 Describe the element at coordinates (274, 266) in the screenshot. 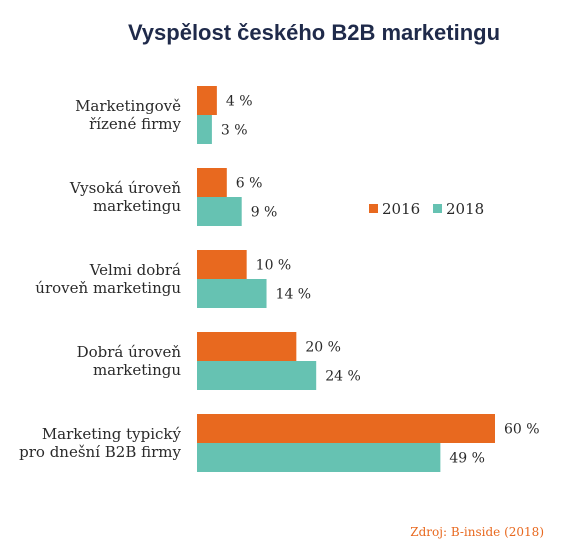

I see `value-label-2016-2: 10 %` at that location.